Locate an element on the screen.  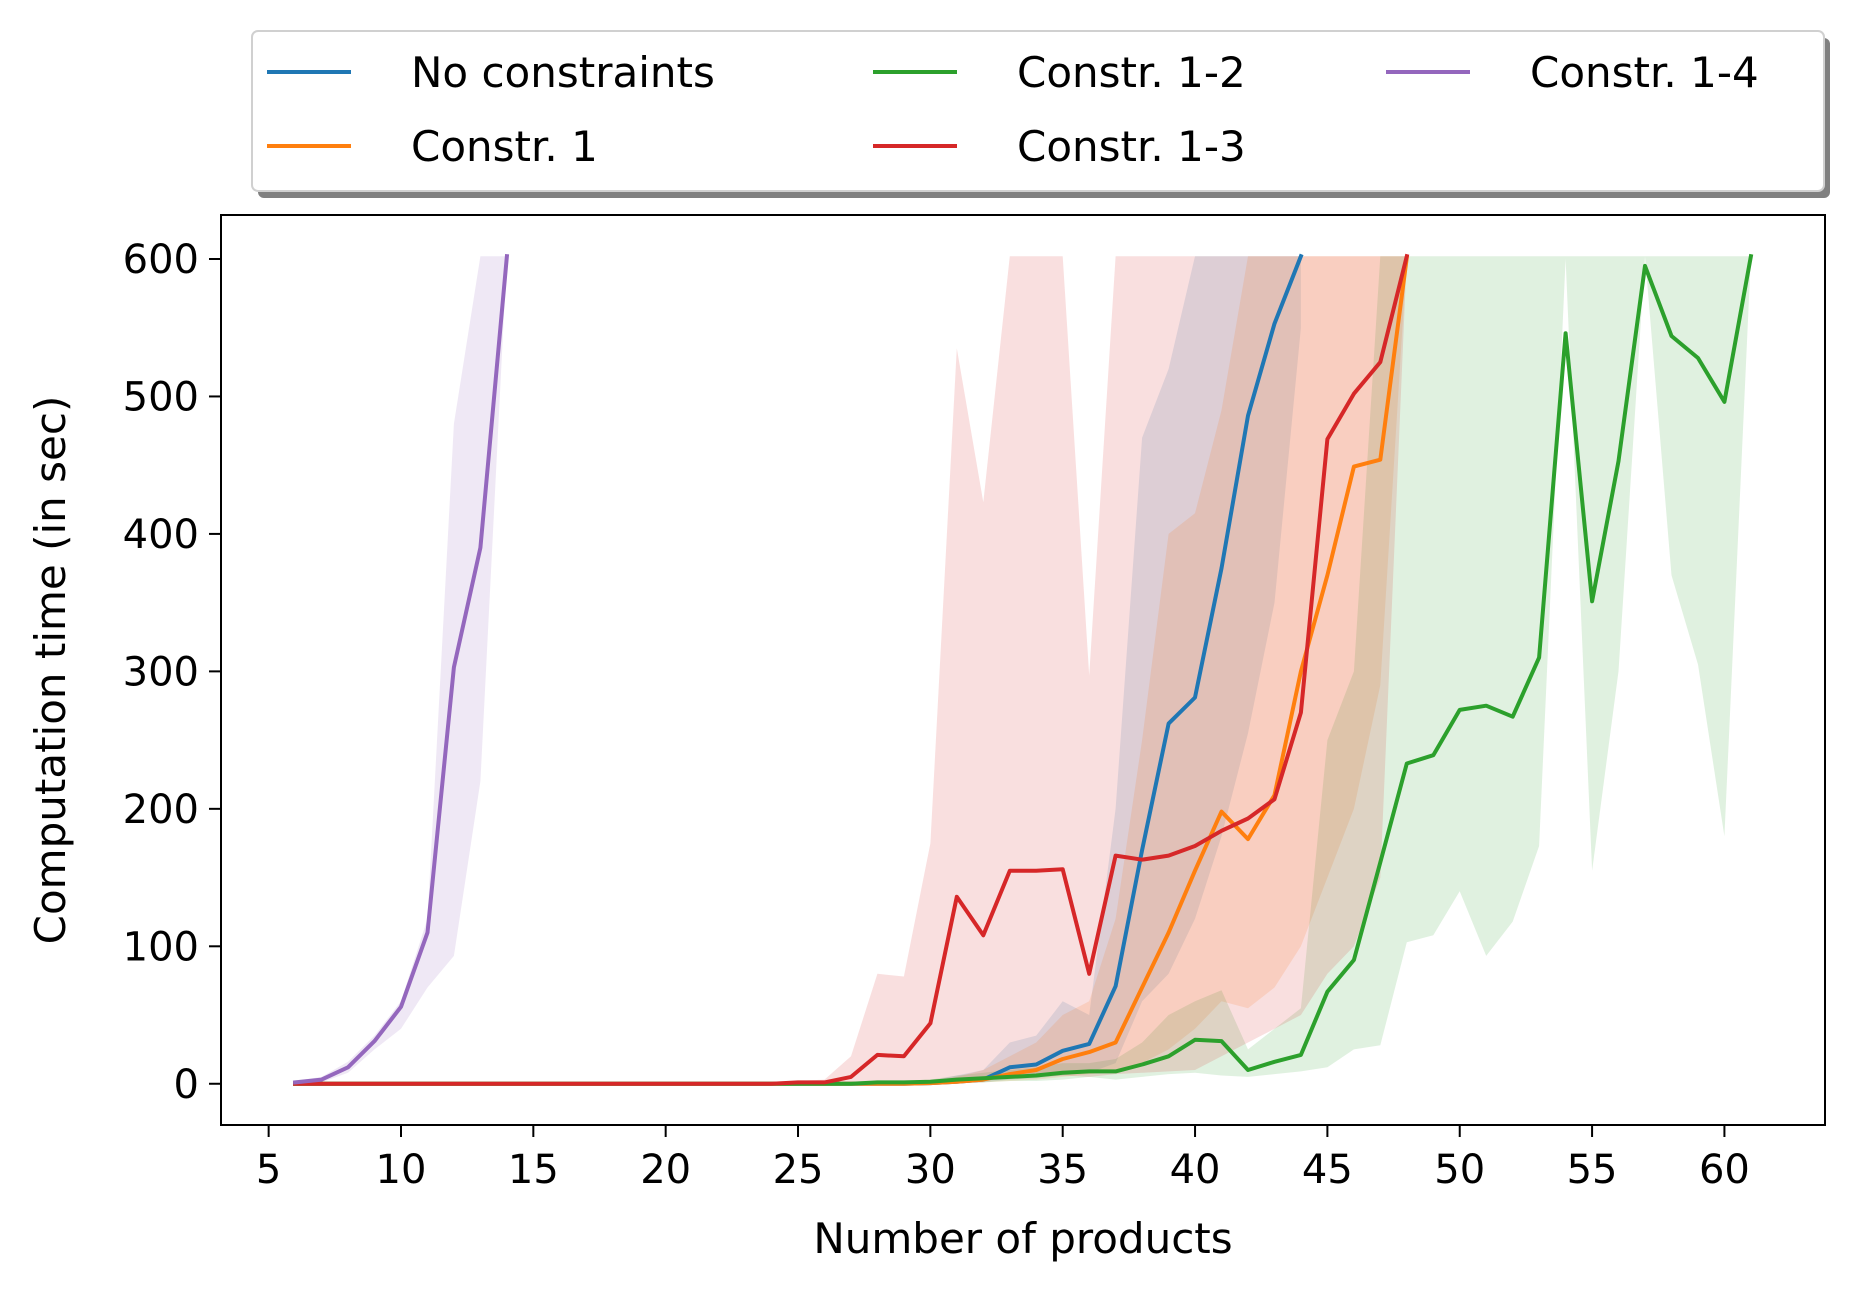
x-tick-label: 55 is located at coordinates (1592, 1170).